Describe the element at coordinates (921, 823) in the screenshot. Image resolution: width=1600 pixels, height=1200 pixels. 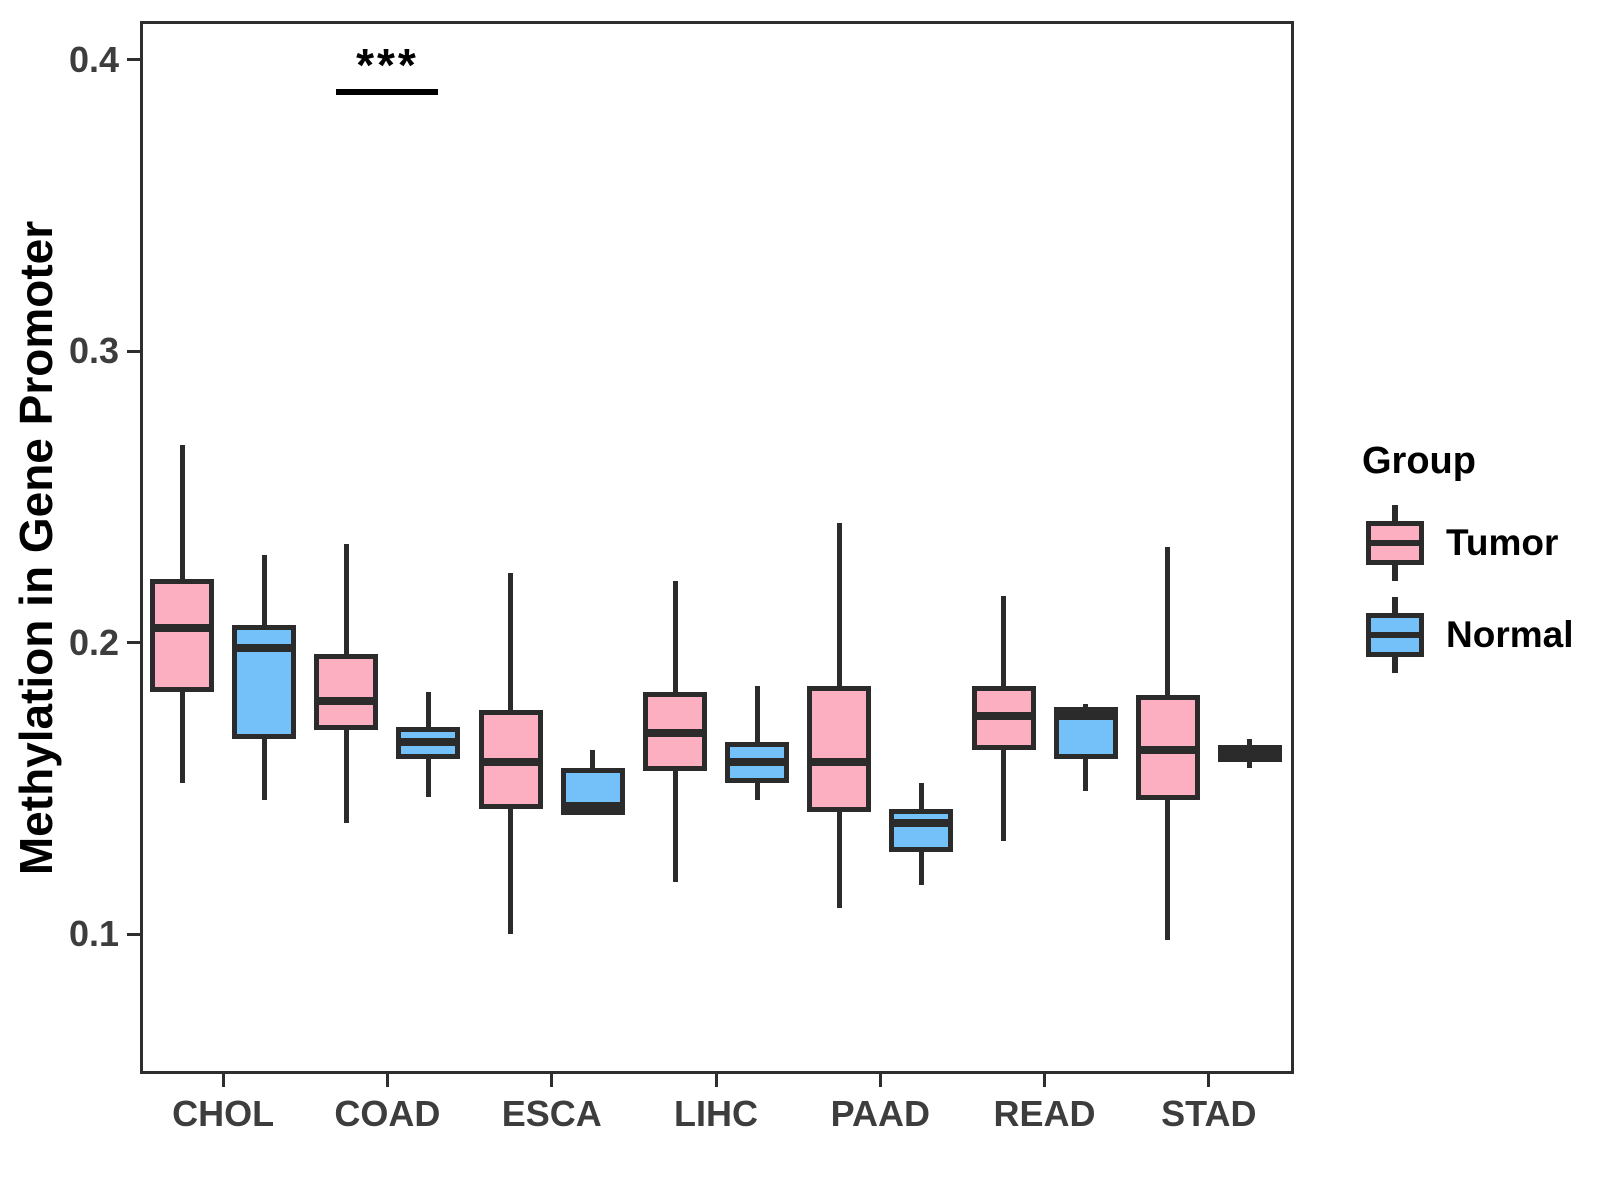
I see `median-PAAD-Normal` at that location.